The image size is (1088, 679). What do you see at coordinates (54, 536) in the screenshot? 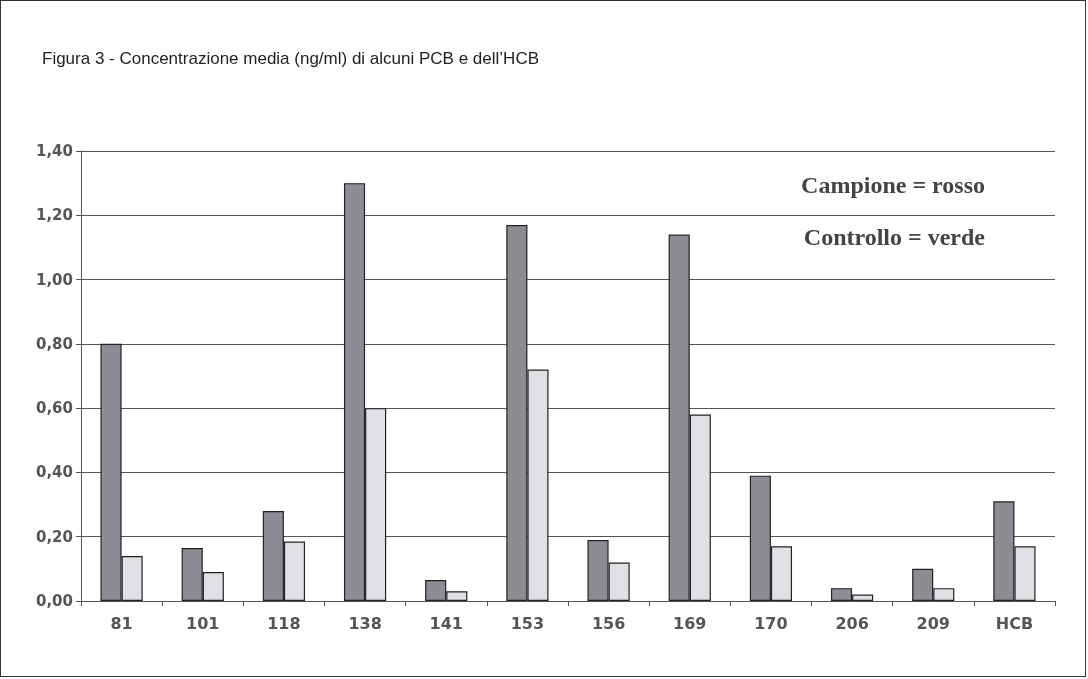
I see `y-tick-label: 0,20` at bounding box center [54, 536].